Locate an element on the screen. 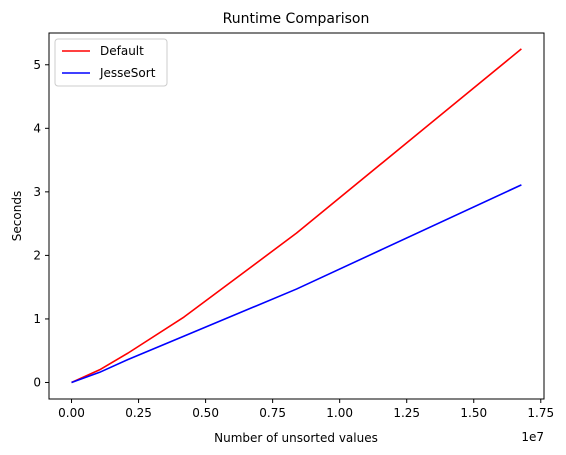  x-axis-label: Number of unsorted values is located at coordinates (296, 438).